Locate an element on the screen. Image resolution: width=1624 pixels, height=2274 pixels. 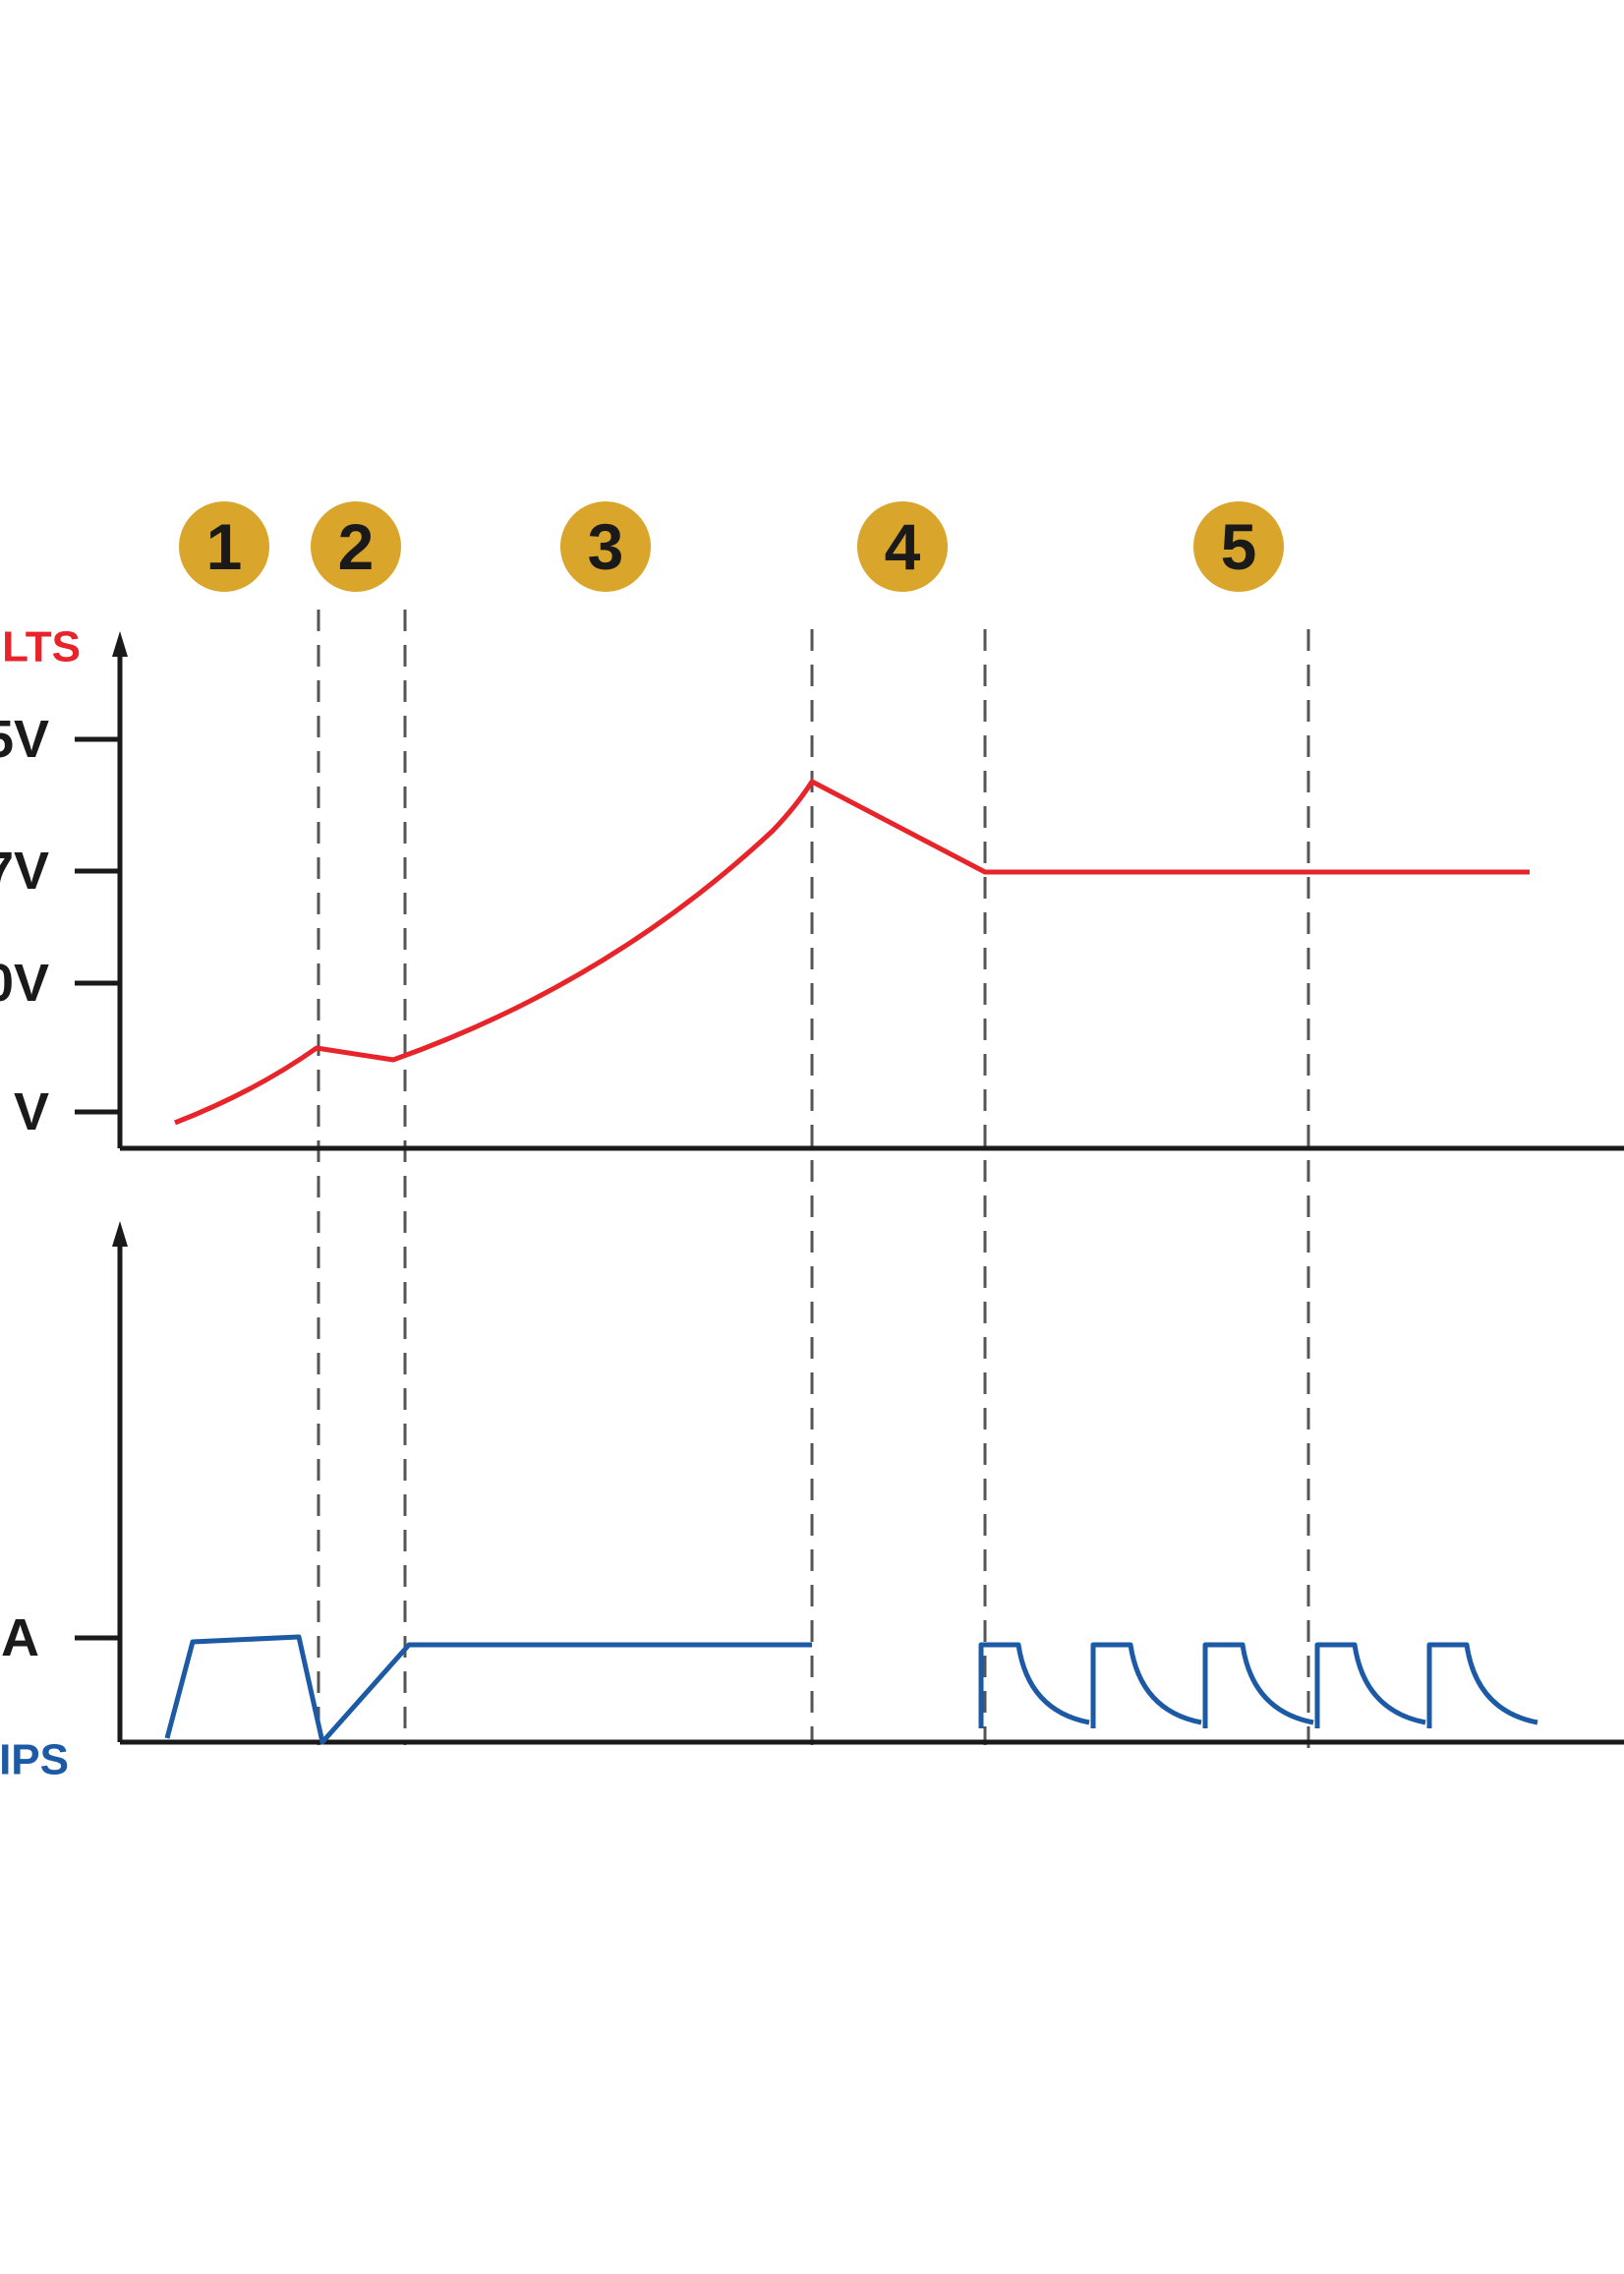
stage-marker-2: 2 is located at coordinates (356, 546).